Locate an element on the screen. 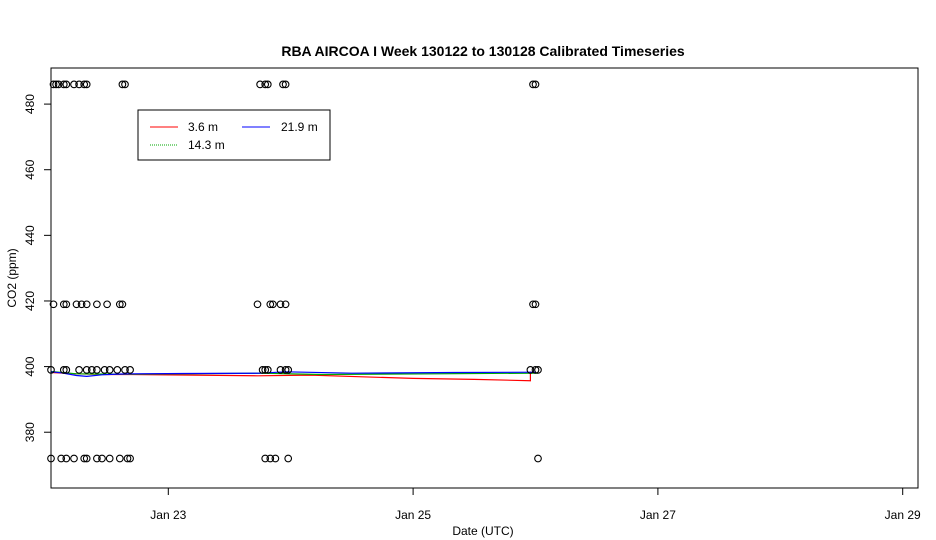  series-line-21-9-m is located at coordinates (293, 374).